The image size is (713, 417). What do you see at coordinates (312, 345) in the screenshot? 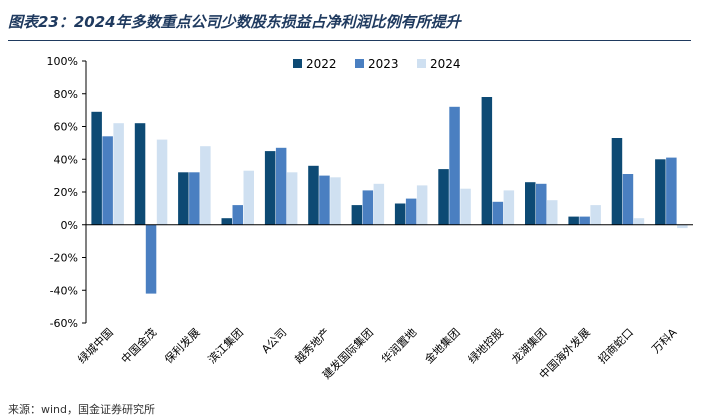
I see `x-category-label: 越秀地产` at bounding box center [312, 345].